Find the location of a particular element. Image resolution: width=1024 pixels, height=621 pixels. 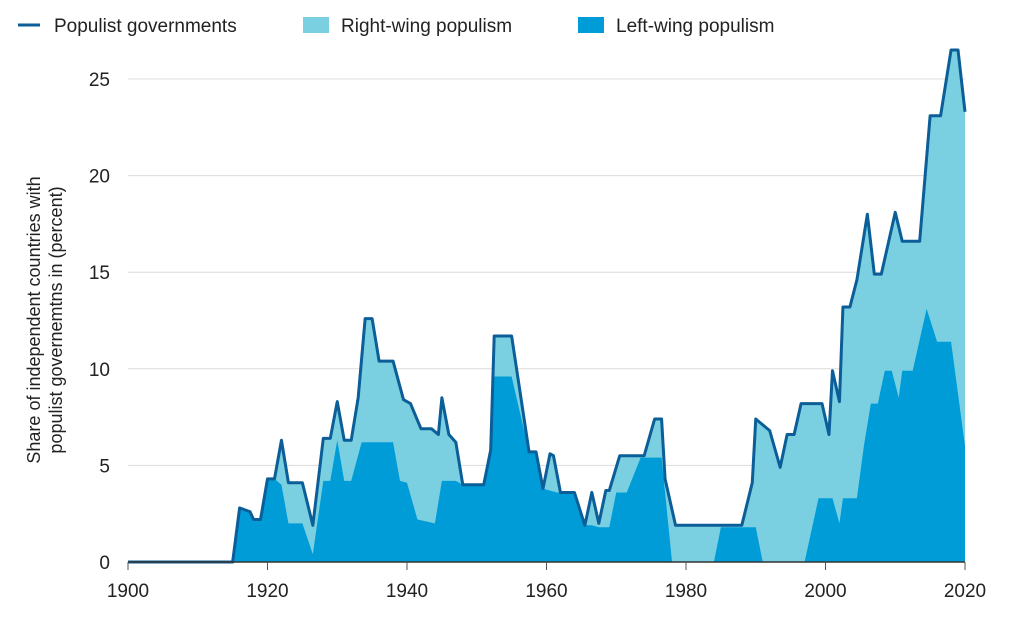

x-tick-label: 1960 is located at coordinates (546, 591).